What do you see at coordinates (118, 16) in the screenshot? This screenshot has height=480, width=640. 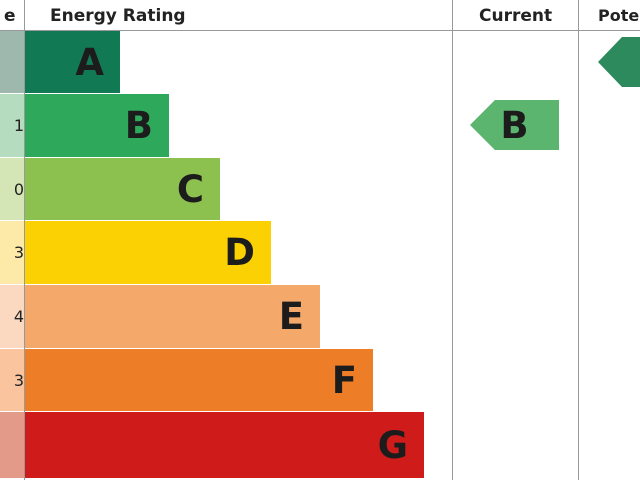 I see `rating-header: Energy Rating` at bounding box center [118, 16].